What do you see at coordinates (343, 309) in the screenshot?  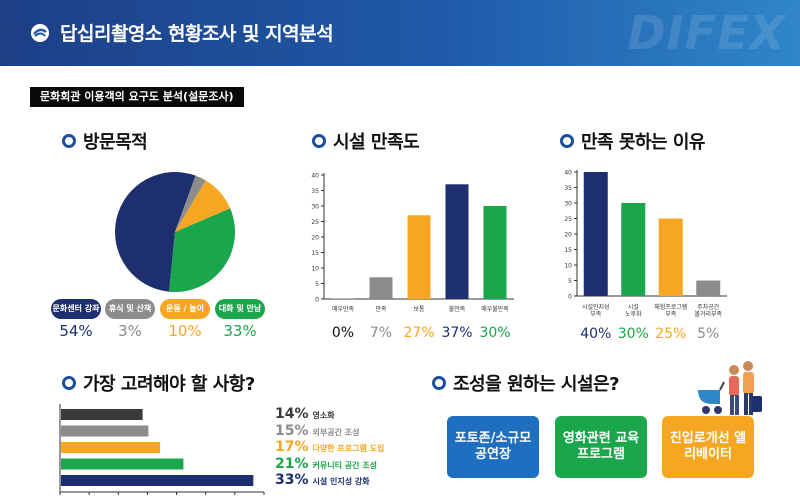 I see `x-tick-label: 매우만족` at bounding box center [343, 309].